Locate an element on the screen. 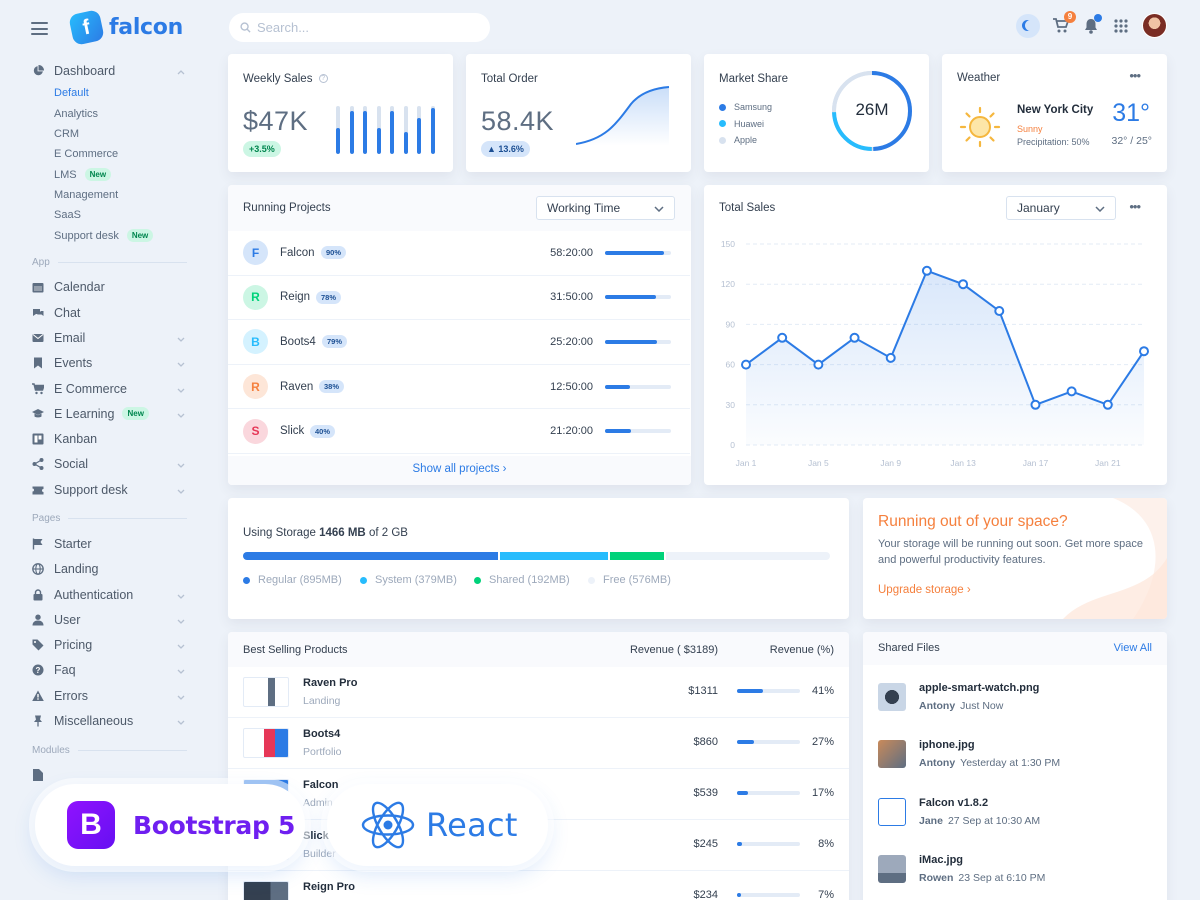 This screenshot has height=900, width=1200. project-row: B Boots4 79% 25:20:00 is located at coordinates (459, 342).